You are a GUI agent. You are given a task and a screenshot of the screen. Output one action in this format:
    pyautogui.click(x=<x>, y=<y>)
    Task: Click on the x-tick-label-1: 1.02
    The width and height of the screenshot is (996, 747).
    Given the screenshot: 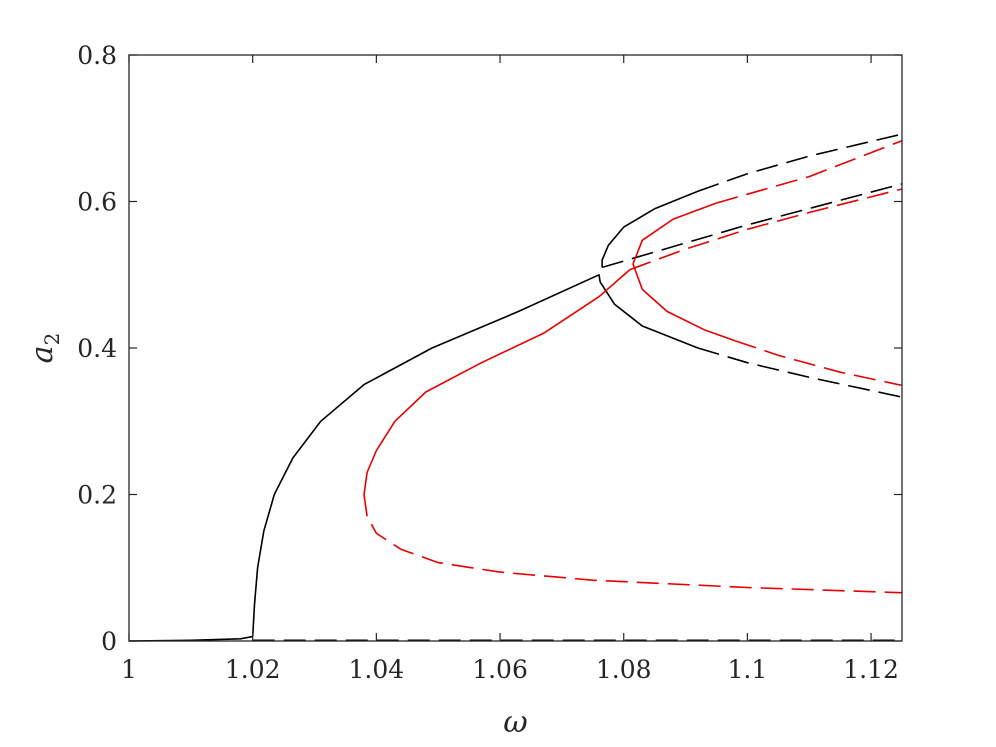 What is the action you would take?
    pyautogui.click(x=253, y=669)
    